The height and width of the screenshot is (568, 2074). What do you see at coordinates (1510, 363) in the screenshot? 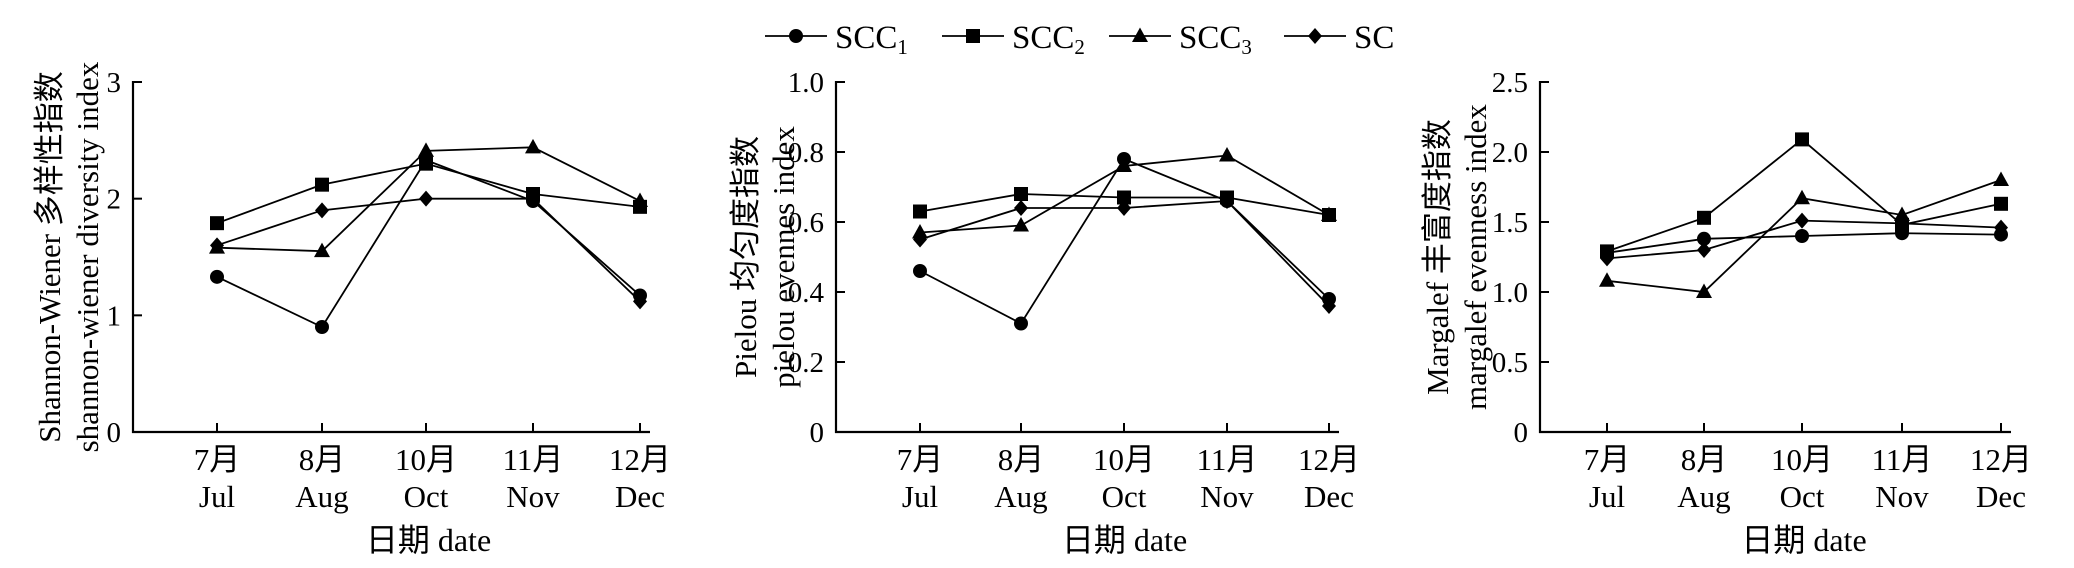
I see `y-tick-label: 0.5` at bounding box center [1510, 363].